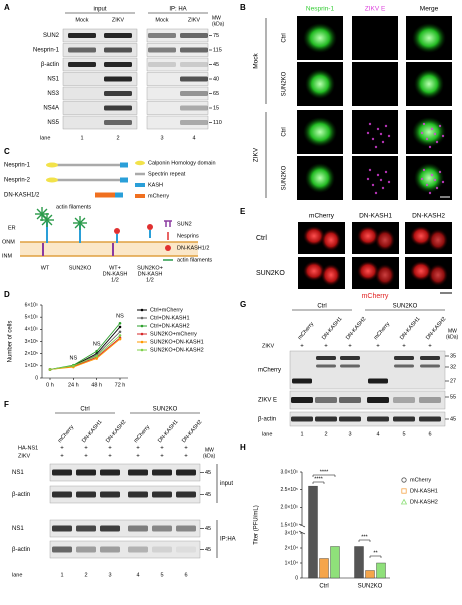 This screenshot has height=605, width=462. I want to click on annotation: NS, so click(74, 359).